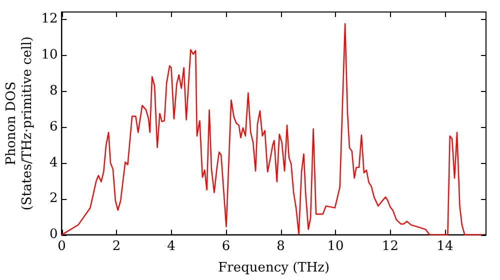 This screenshot has height=280, width=500. Describe the element at coordinates (274, 268) in the screenshot. I see `x-axis-title: Frequency (THz)` at that location.